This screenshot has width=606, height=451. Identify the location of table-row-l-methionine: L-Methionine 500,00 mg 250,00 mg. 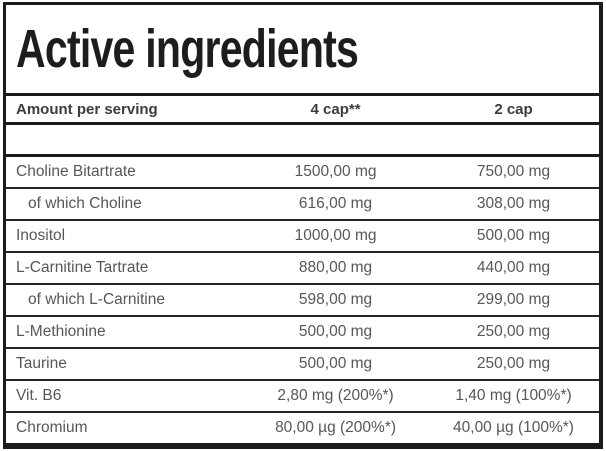
(302, 331).